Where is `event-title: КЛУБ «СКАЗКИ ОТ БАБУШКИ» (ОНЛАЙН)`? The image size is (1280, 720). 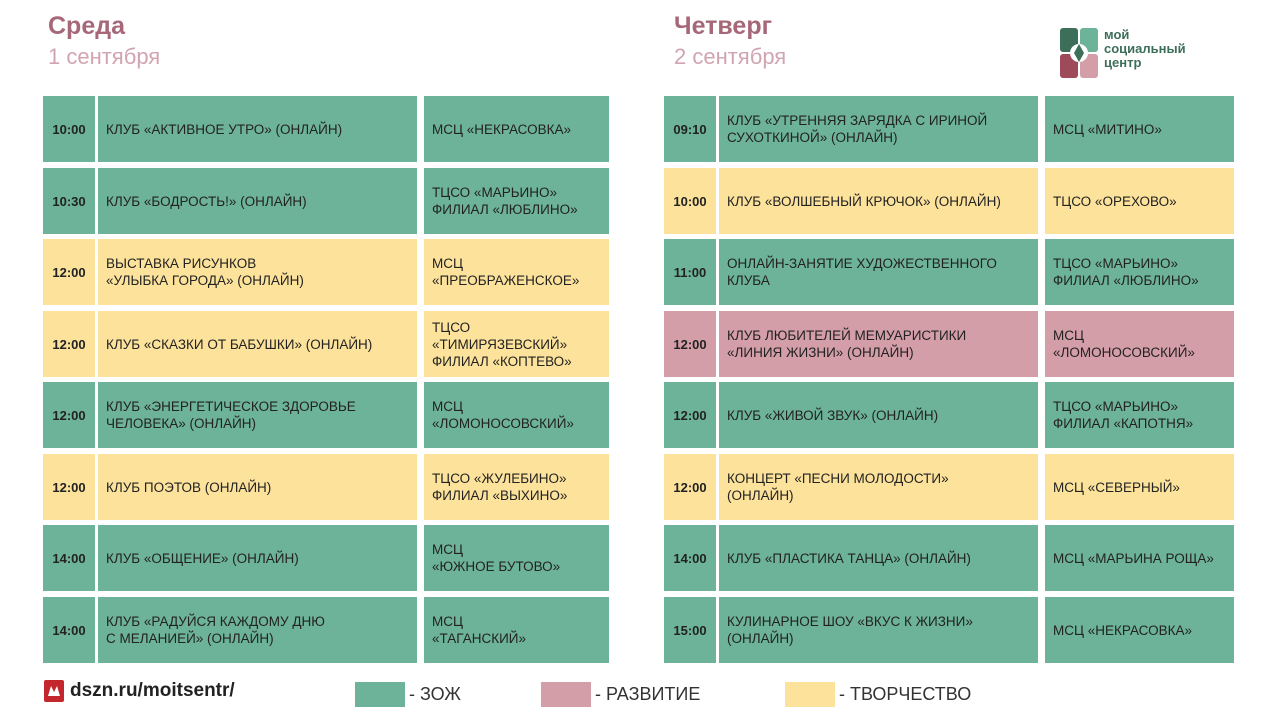
event-title: КЛУБ «СКАЗКИ ОТ БАБУШКИ» (ОНЛАЙН) is located at coordinates (257, 344).